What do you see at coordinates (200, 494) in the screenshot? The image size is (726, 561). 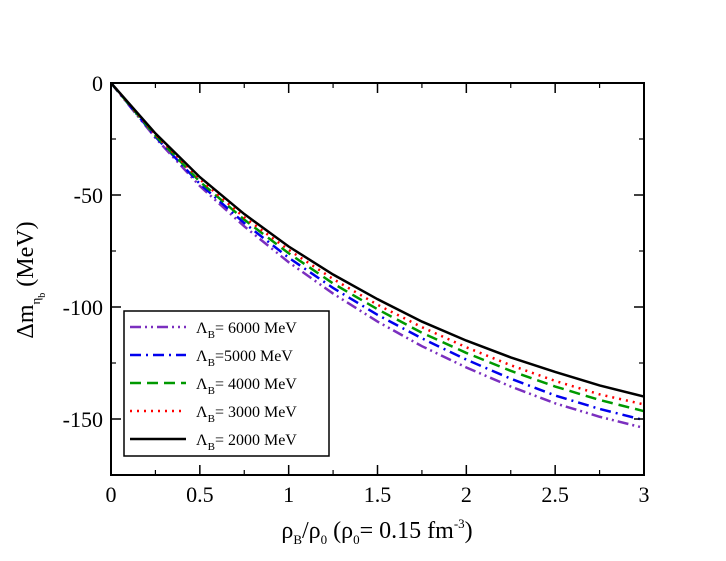 I see `x-tick-label: 0.5` at bounding box center [200, 494].